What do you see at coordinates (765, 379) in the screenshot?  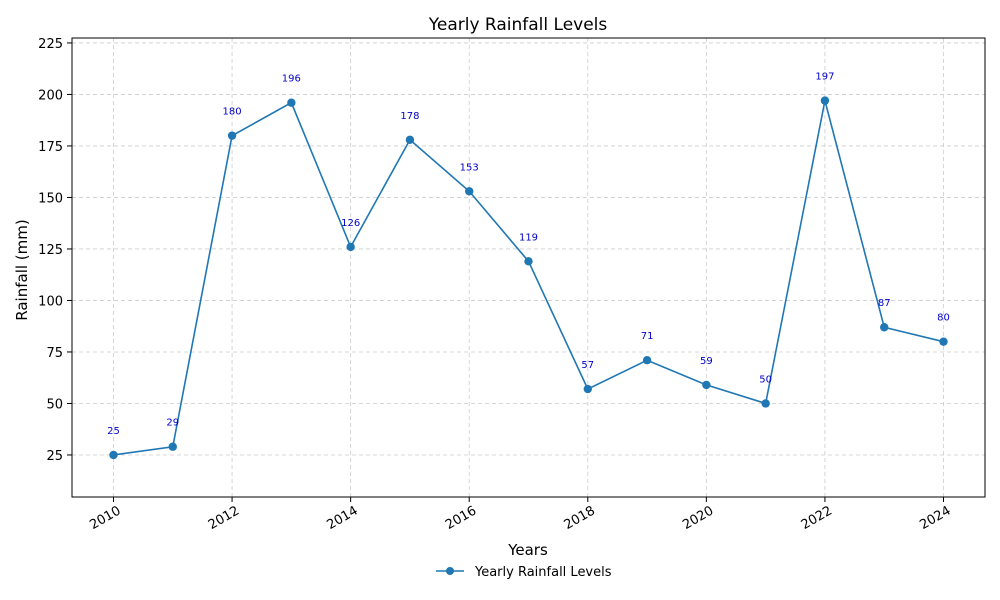 I see `data-label: 50` at bounding box center [765, 379].